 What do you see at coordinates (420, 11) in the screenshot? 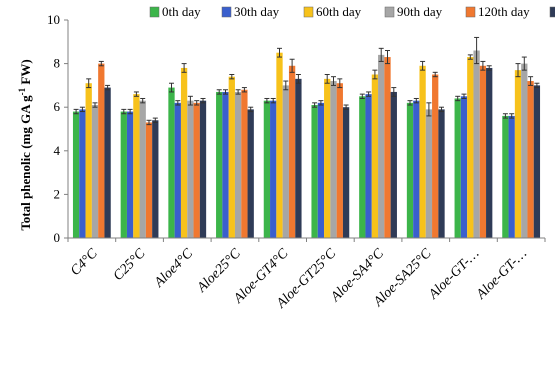
I see `legend-label: 90th day` at bounding box center [420, 11].